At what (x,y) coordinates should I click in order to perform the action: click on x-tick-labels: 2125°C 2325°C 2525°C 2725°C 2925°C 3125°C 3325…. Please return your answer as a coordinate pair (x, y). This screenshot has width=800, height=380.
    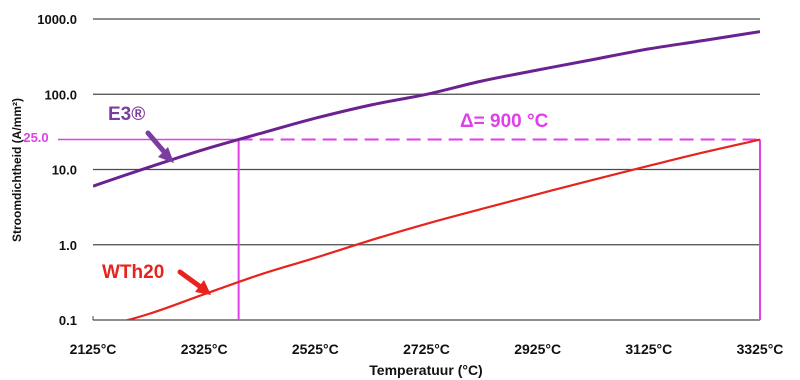
    Looking at the image, I should click on (427, 349).